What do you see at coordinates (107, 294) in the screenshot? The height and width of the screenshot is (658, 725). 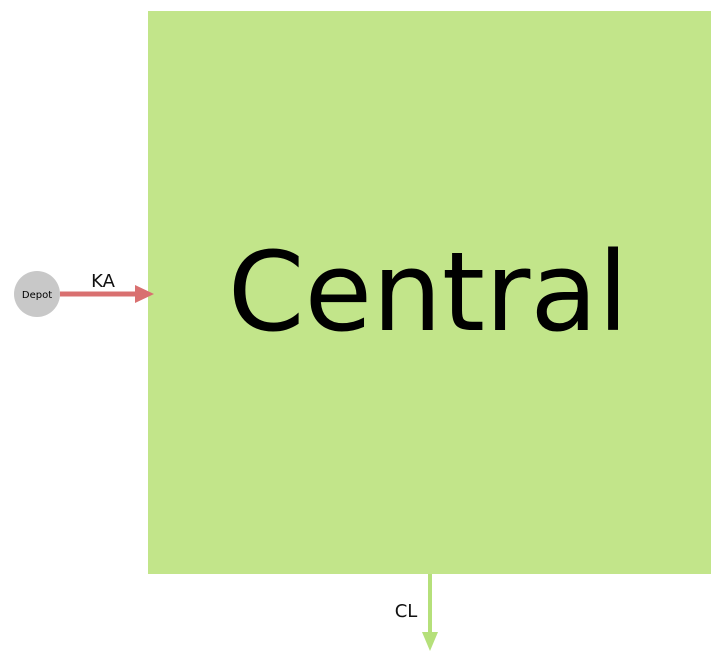 I see `edge-ka` at bounding box center [107, 294].